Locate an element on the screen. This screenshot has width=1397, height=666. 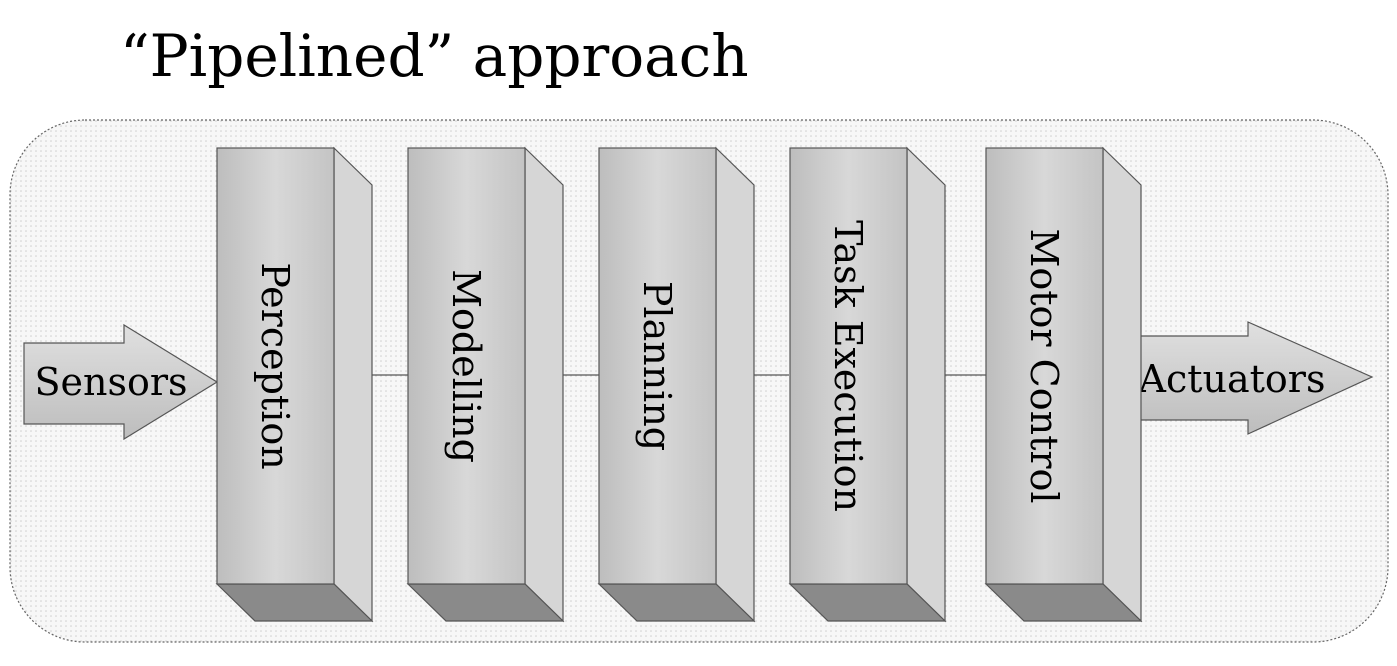
actuators-arrow: Actuators is located at coordinates (1246, 378).